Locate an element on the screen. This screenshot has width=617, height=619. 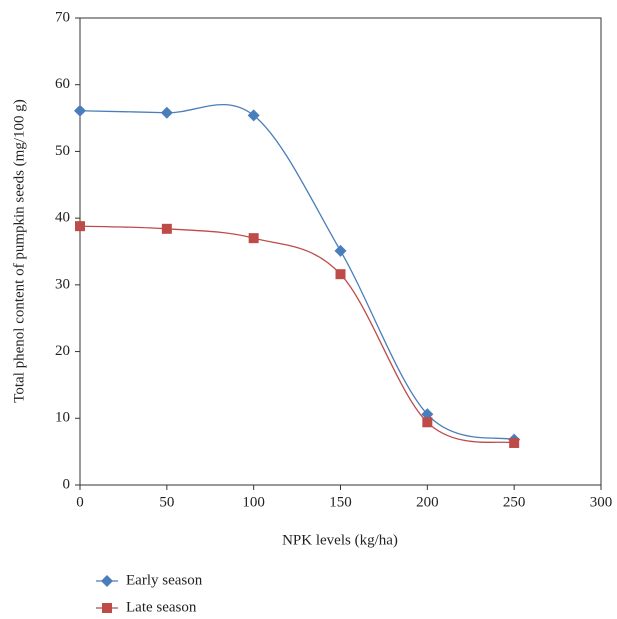
y-tick-label: 60 is located at coordinates (62, 84).